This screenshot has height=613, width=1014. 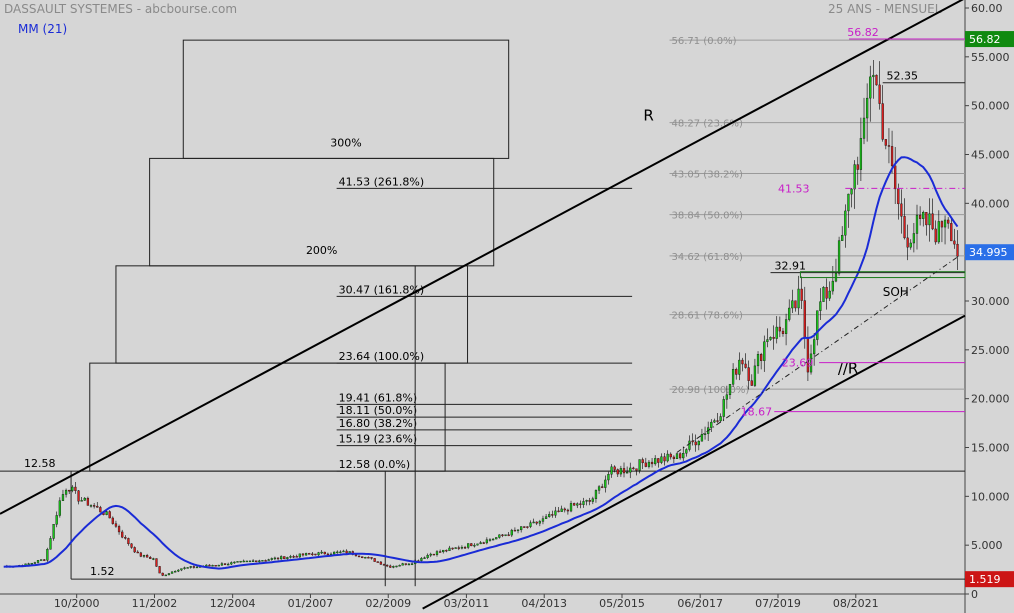 What do you see at coordinates (757, 412) in the screenshot?
I see `magenta-1867-label: 18.67` at bounding box center [757, 412].